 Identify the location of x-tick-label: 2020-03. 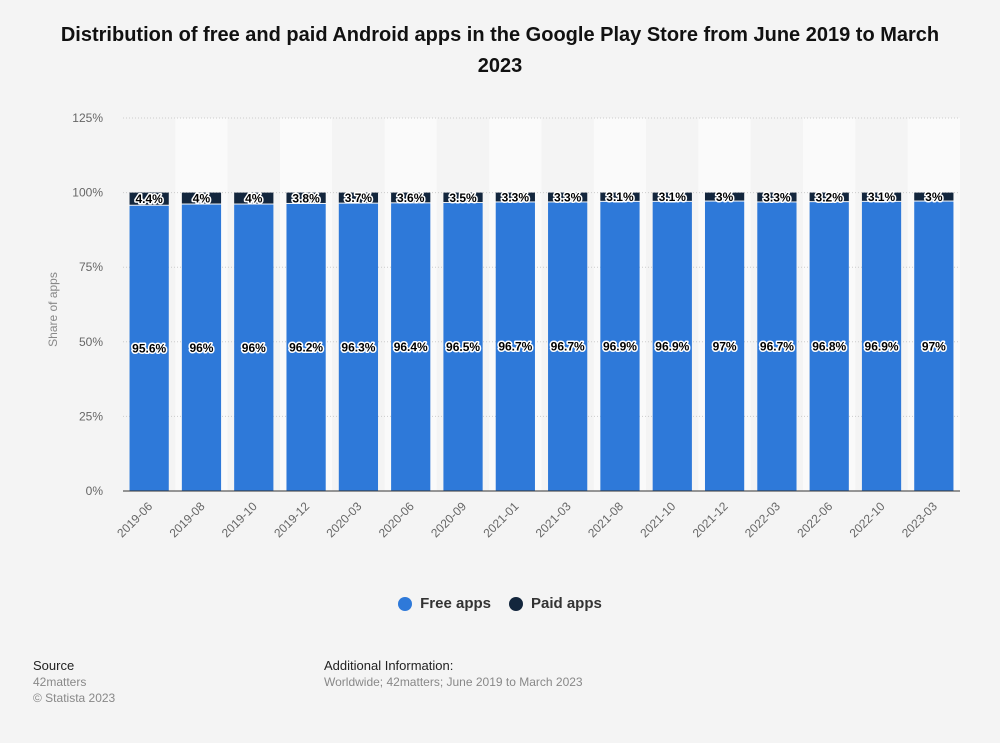
(343, 519).